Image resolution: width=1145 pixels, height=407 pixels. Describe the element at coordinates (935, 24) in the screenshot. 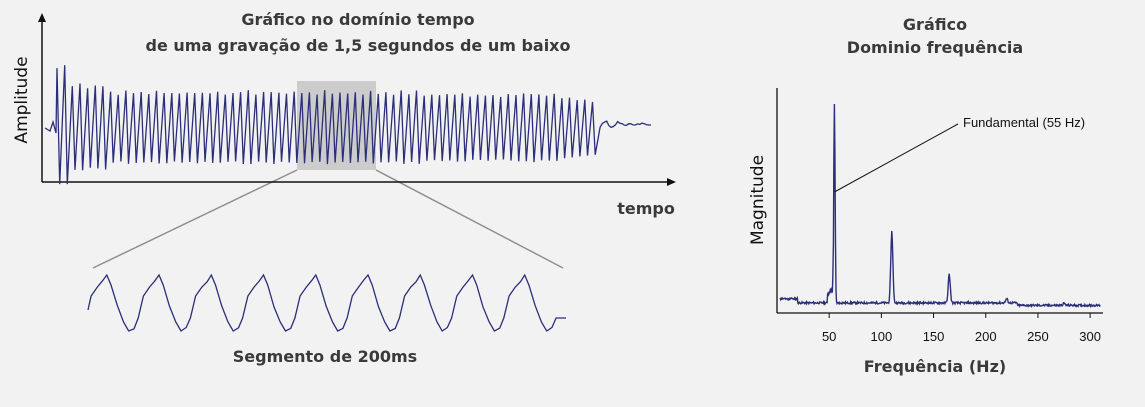

I see `freq-chart-title-line-1: Gráfico` at that location.